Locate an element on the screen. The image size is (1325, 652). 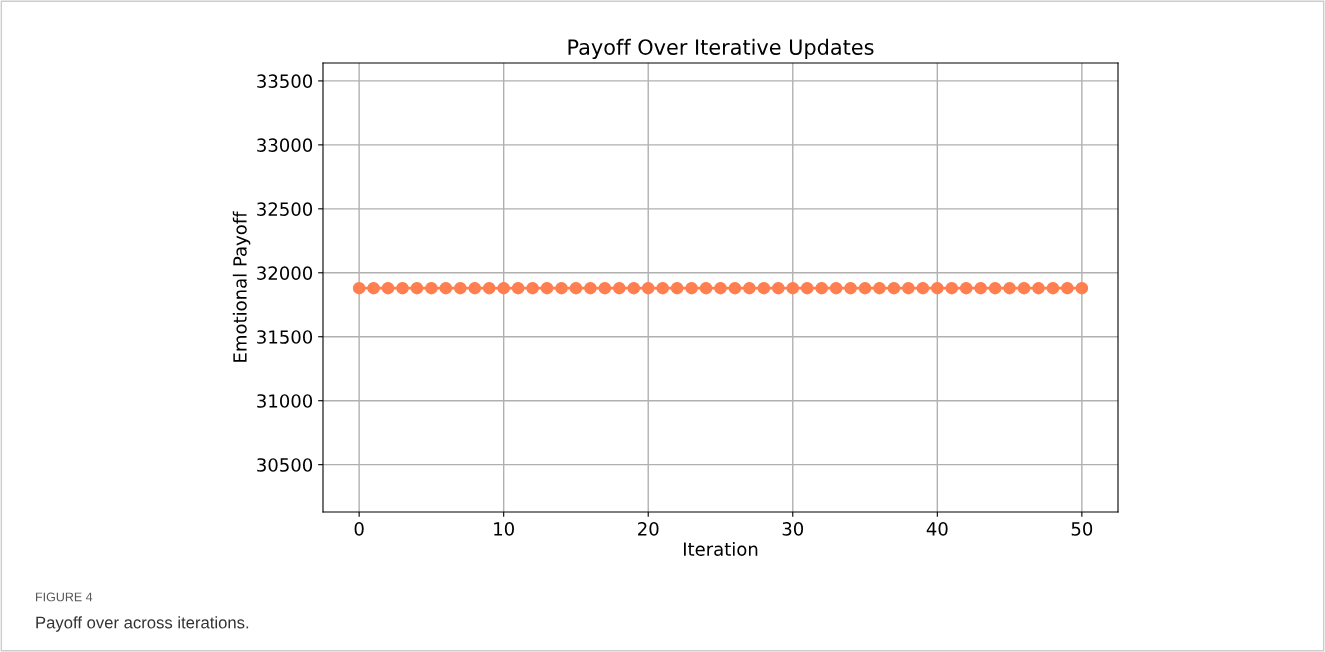
y-tick-label: 31000 is located at coordinates (285, 401).